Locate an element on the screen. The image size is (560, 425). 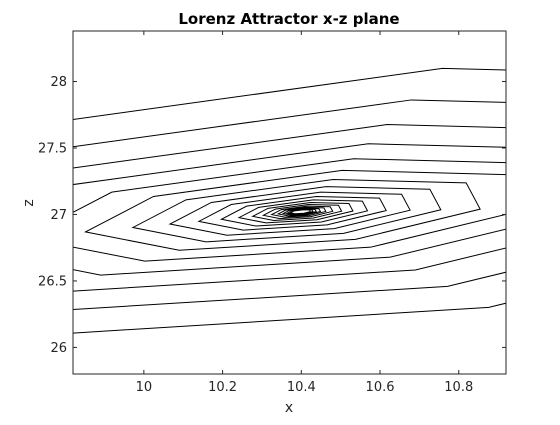
y-tick-label: 27 is located at coordinates (58, 215).